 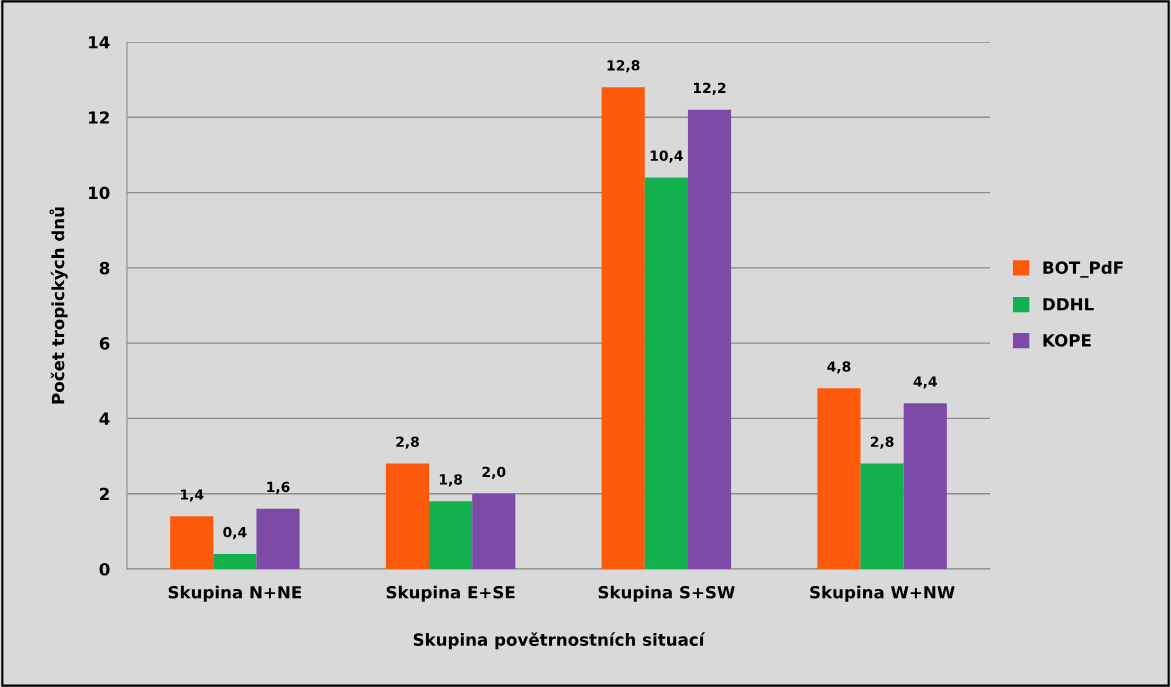 What do you see at coordinates (278, 487) in the screenshot?
I see `data-label: 1,6` at bounding box center [278, 487].